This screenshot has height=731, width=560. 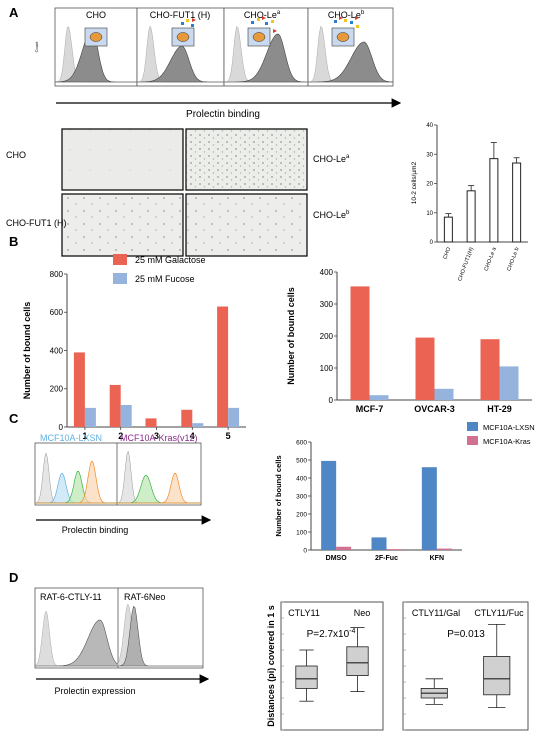 What do you see at coordinates (370, 409) in the screenshot?
I see `x-tick-label: MCF-7` at bounding box center [370, 409].